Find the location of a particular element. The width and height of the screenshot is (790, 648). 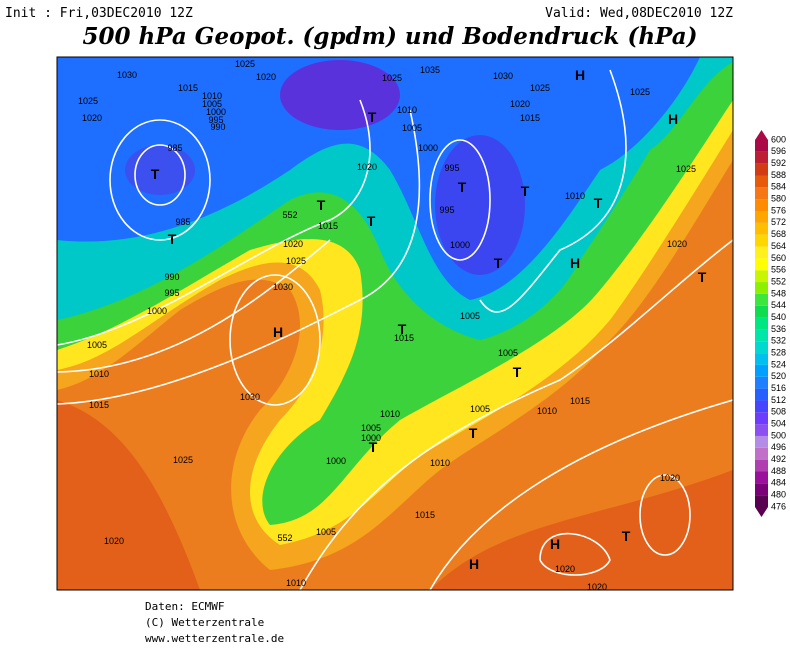

colorbar-label: 556 is located at coordinates (778, 270).